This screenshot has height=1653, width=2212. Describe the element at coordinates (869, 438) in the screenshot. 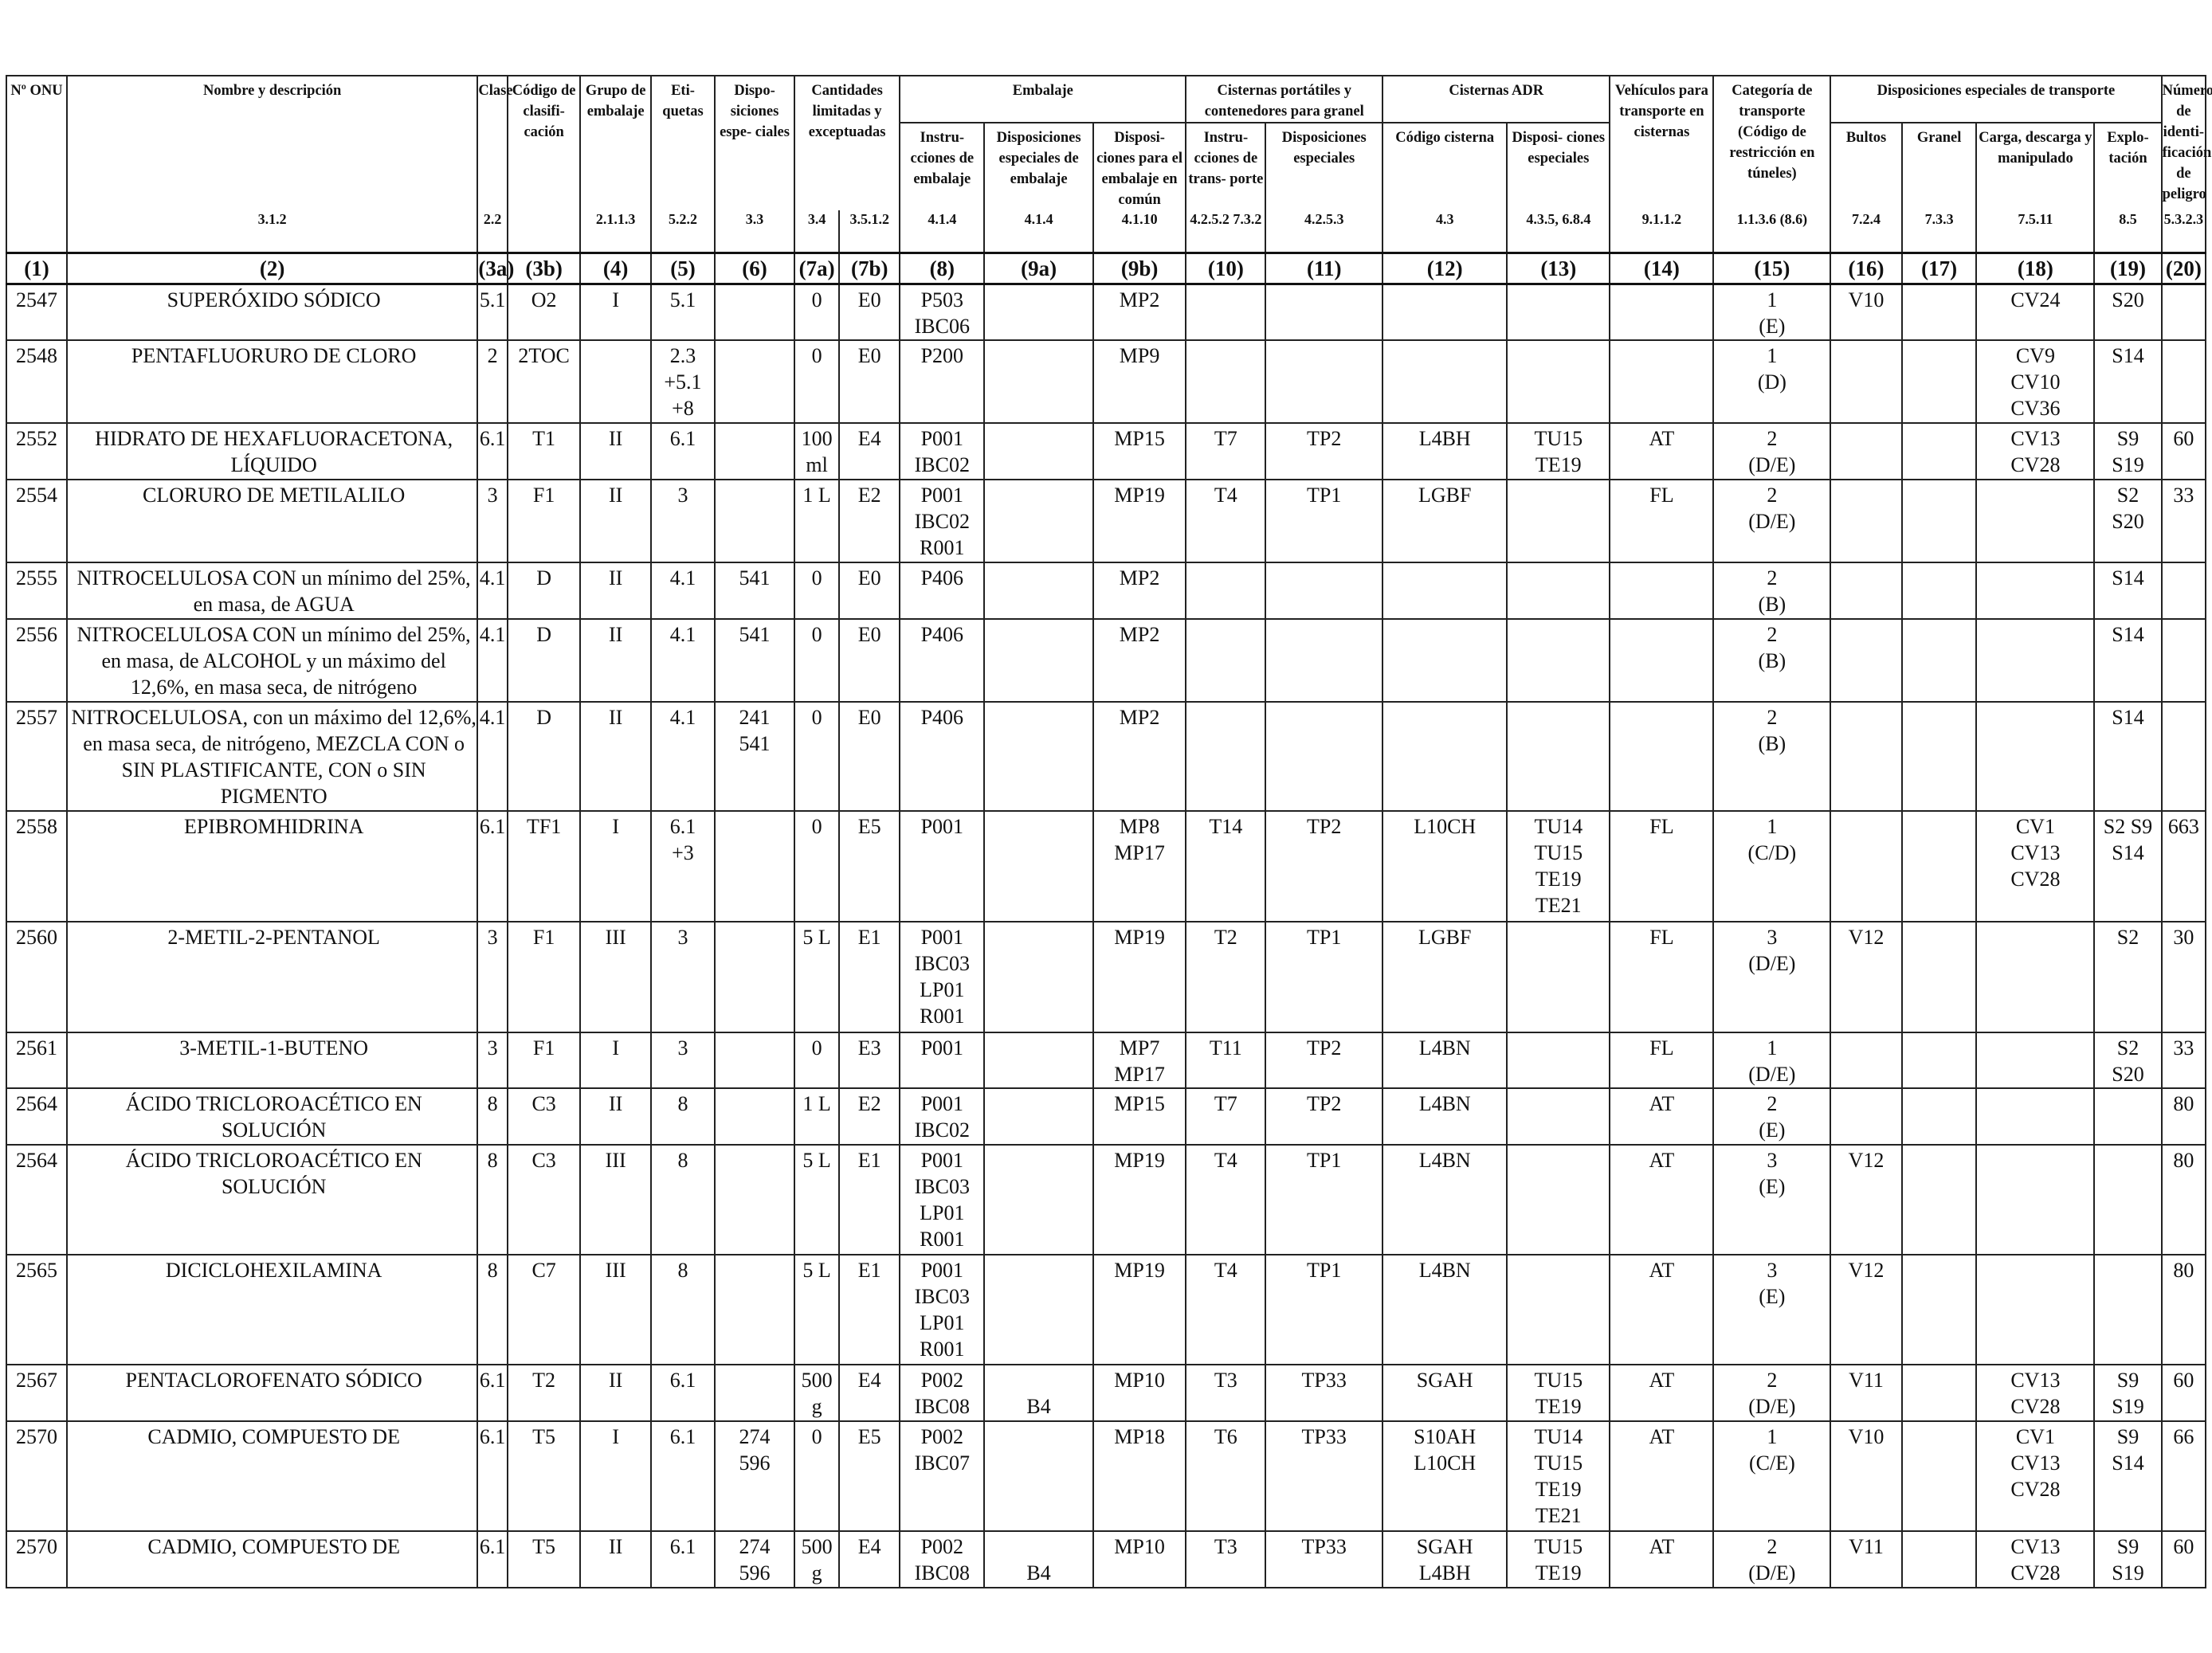

I see `cell-text: E4` at that location.